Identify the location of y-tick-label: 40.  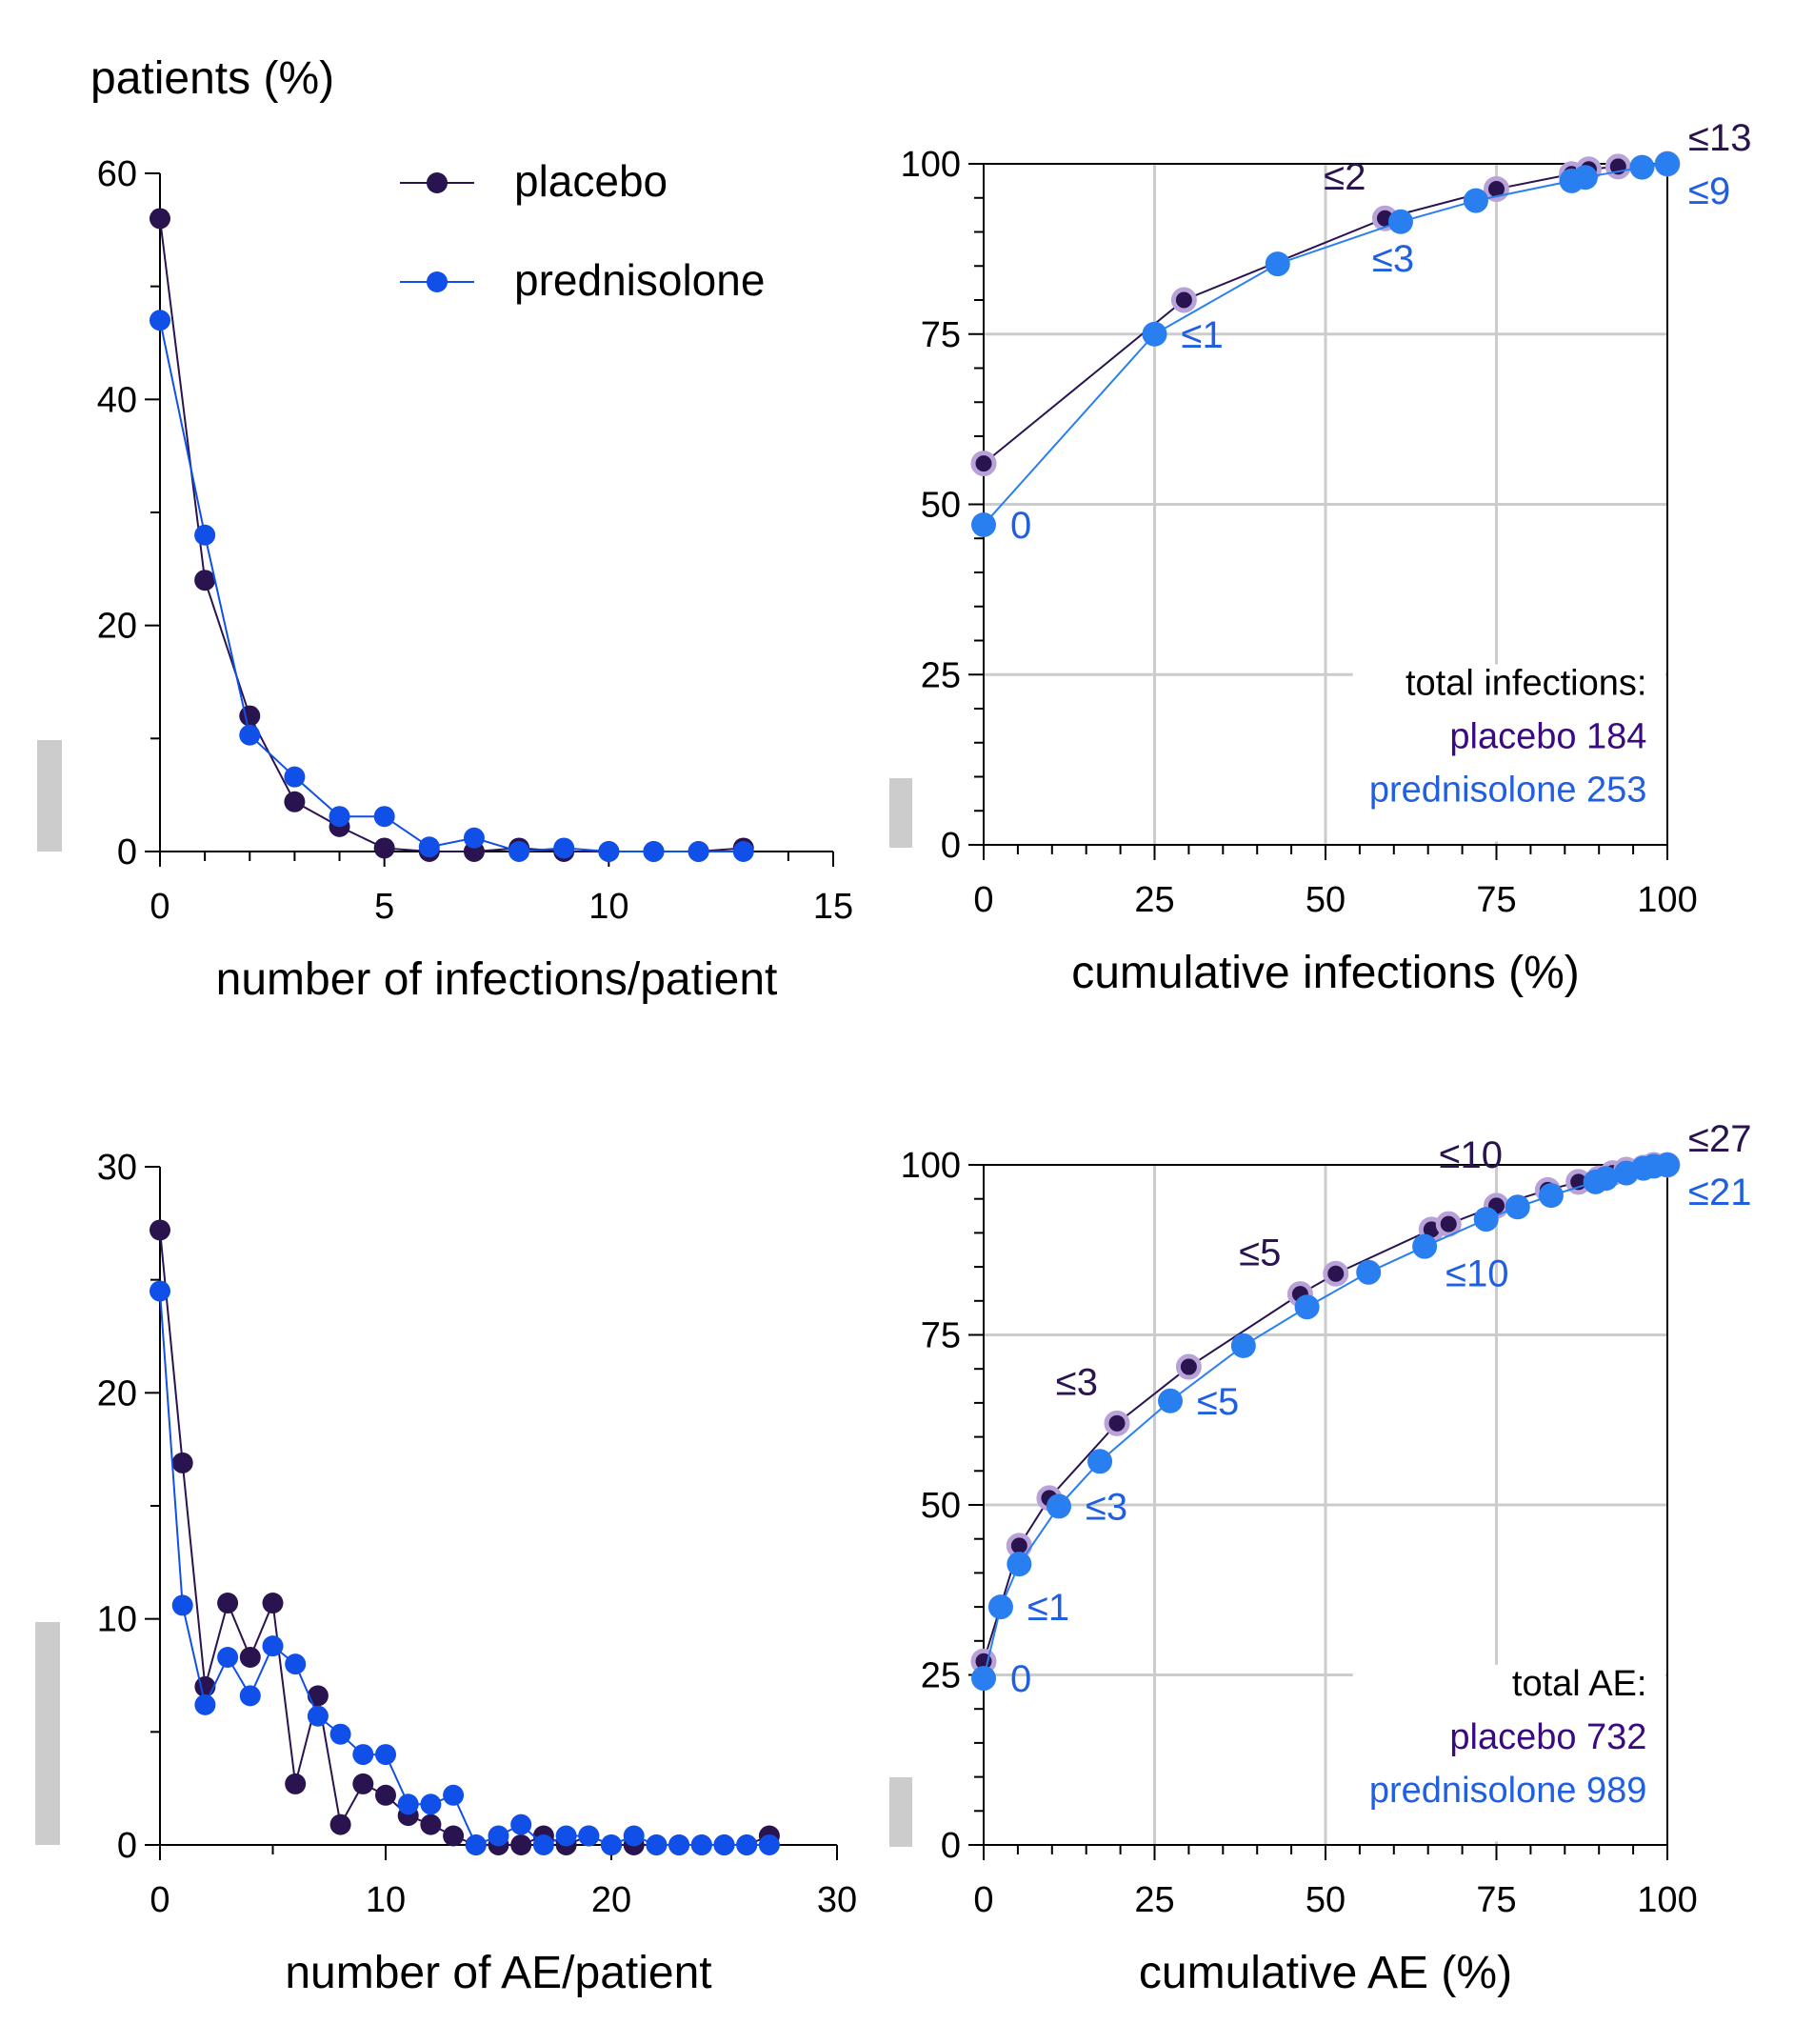
(117, 400).